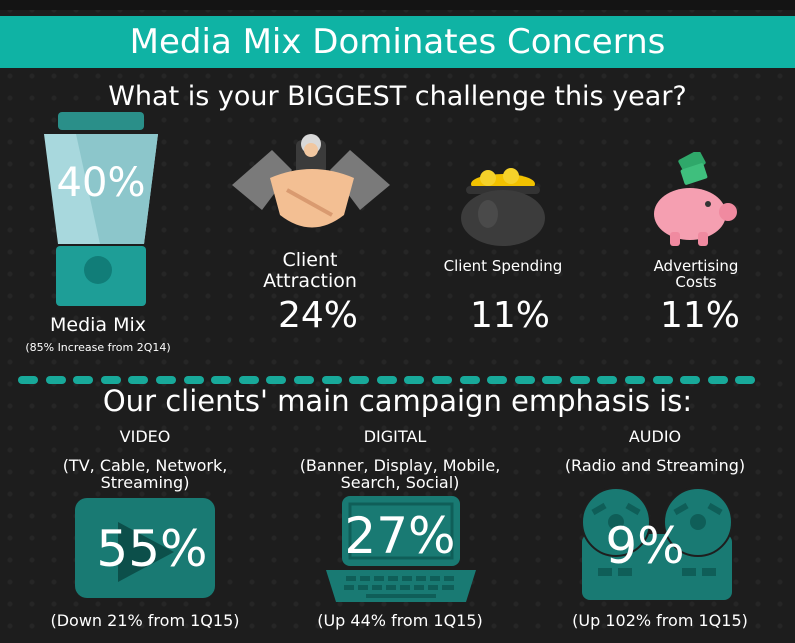  I want to click on media-mix-sublabel: (85% Increase from 2Q14), so click(98, 347).